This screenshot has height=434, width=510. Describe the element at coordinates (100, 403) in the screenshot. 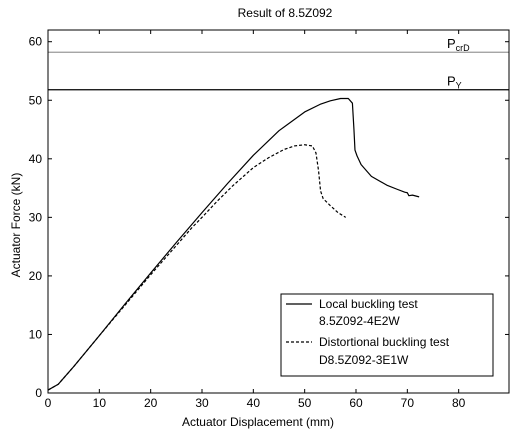

I see `x-tick-label: 10` at that location.